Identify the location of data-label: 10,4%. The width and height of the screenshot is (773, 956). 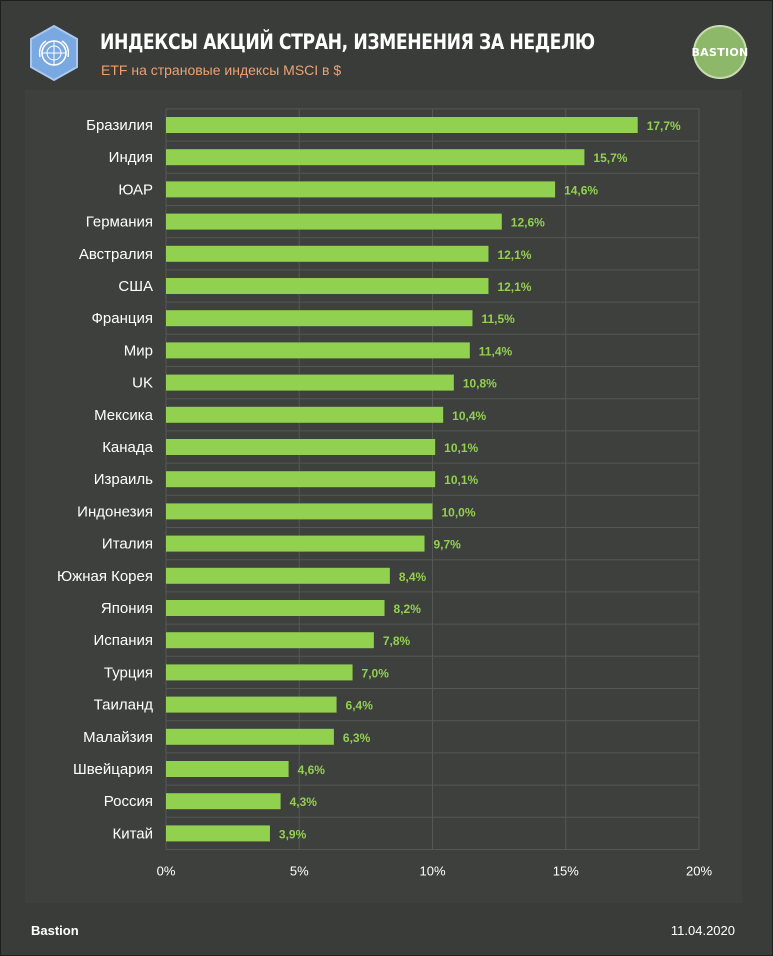
(469, 416).